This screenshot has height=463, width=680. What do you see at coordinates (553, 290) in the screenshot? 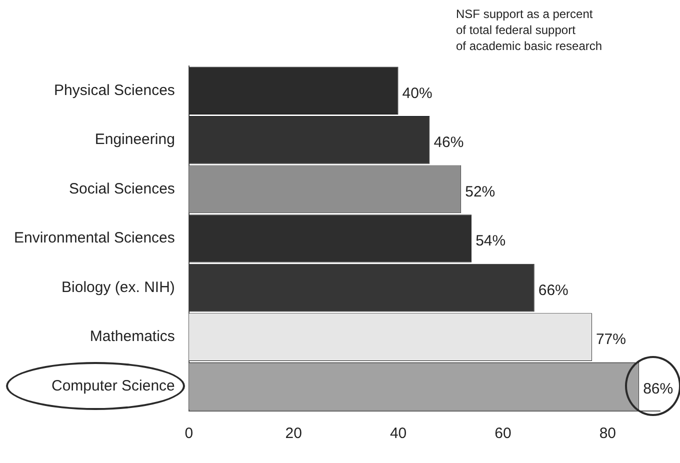
I see `data-label: 66%` at bounding box center [553, 290].